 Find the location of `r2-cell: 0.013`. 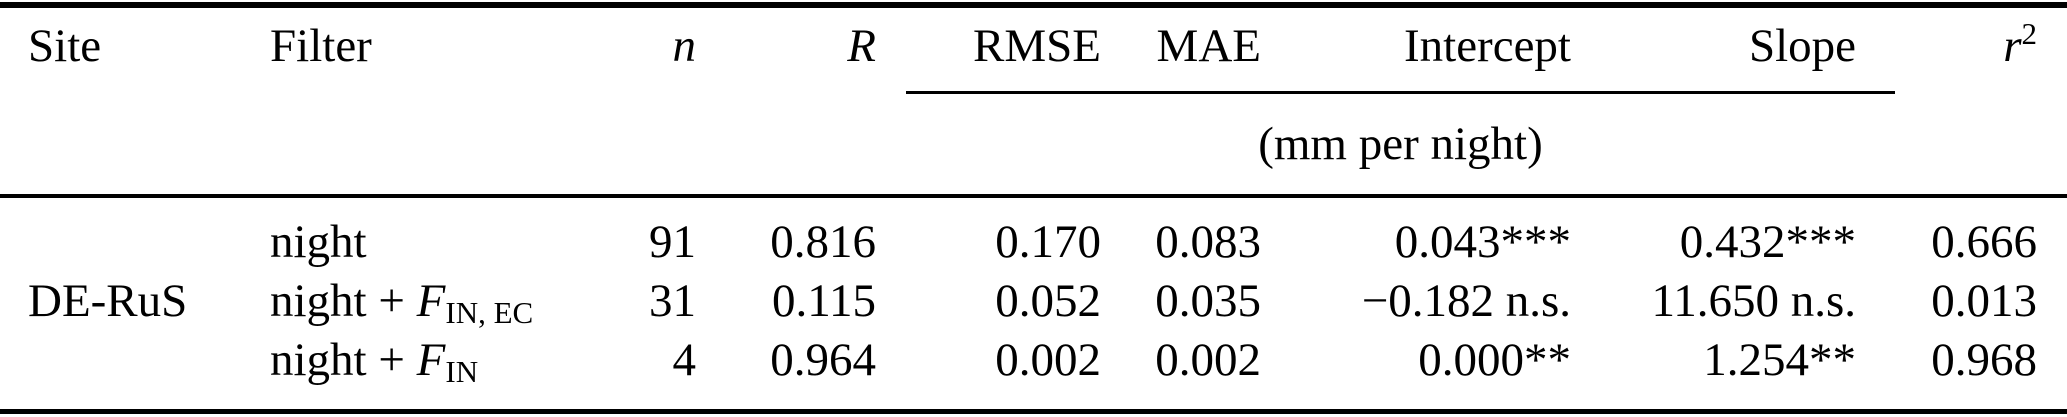

r2-cell: 0.013 is located at coordinates (1984, 301).